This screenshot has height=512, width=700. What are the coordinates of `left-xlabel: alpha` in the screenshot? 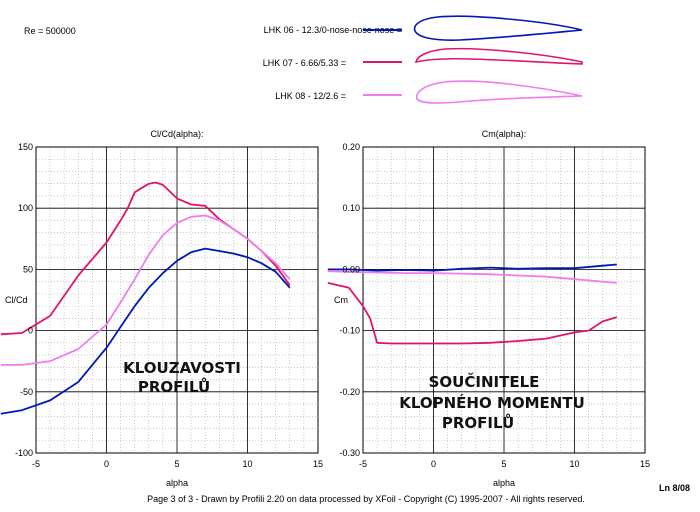 It's located at (177, 483).